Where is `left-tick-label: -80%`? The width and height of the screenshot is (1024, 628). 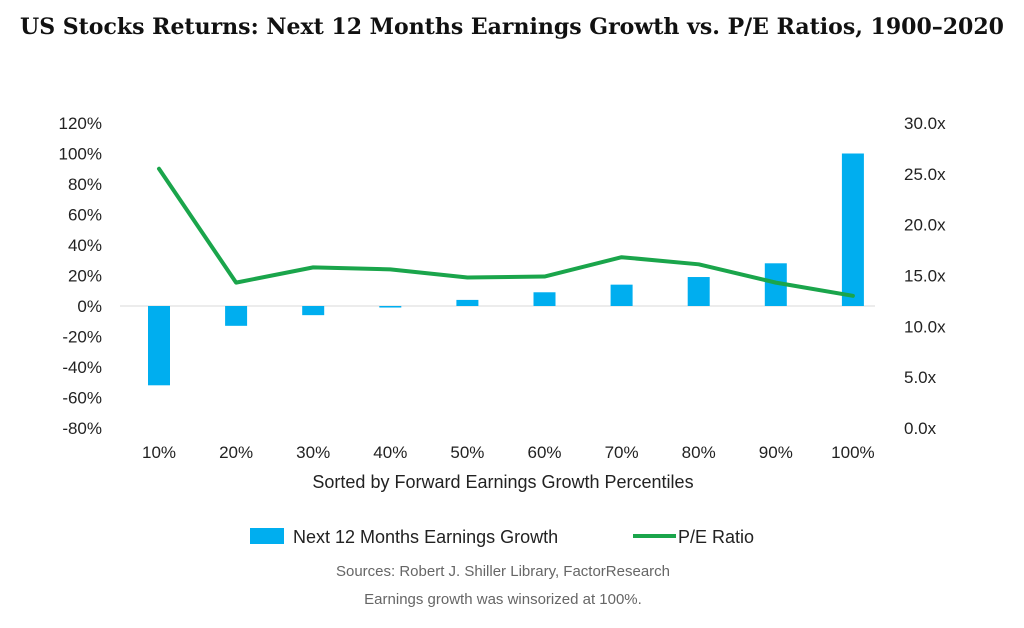 left-tick-label: -80% is located at coordinates (82, 428).